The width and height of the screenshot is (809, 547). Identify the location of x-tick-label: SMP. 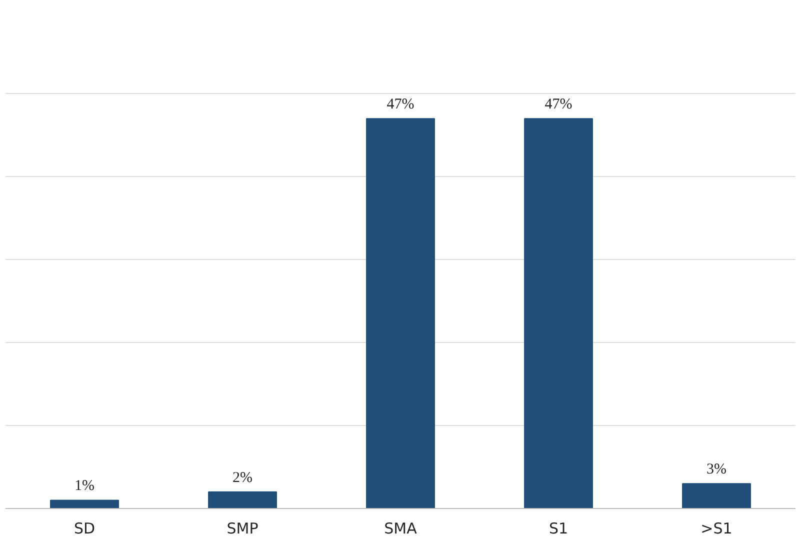
(242, 529).